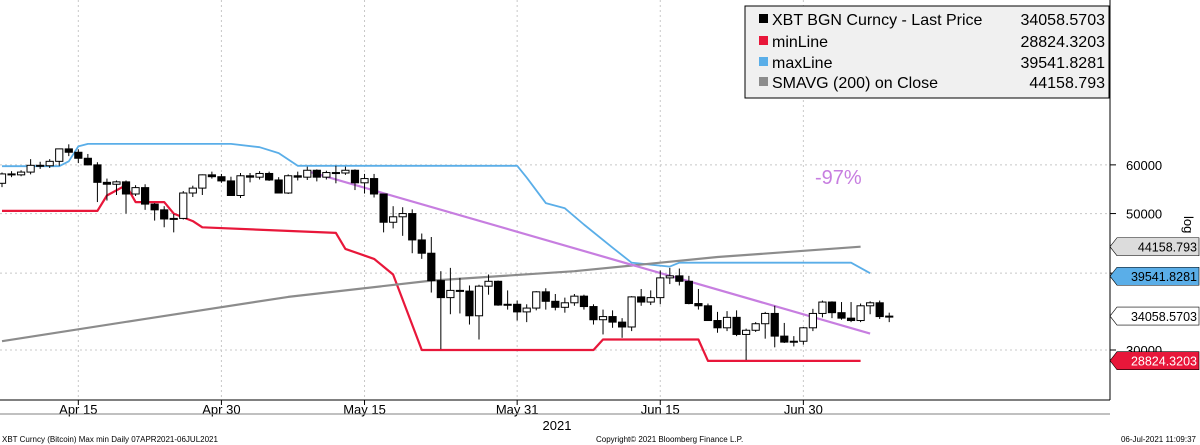 The height and width of the screenshot is (445, 1200). Describe the element at coordinates (1167, 248) in the screenshot. I see `value-tag-label: 44158.793` at that location.